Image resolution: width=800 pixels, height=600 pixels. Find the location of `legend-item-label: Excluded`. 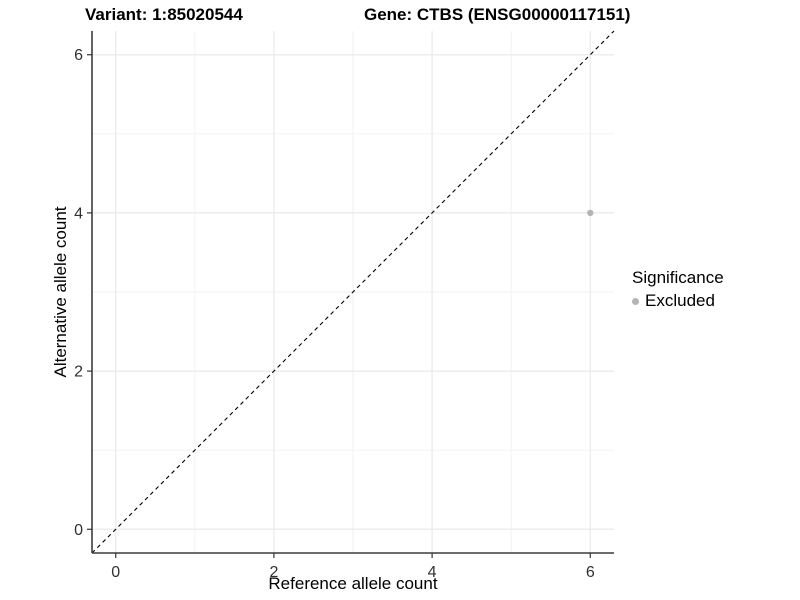

legend-item-label: Excluded is located at coordinates (680, 300).